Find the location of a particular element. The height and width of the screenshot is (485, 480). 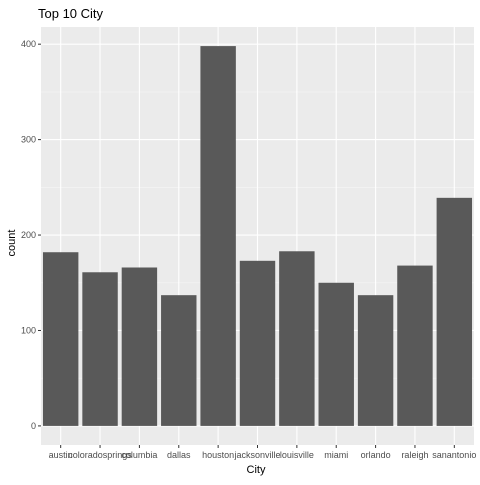

bar-dallas is located at coordinates (179, 360).